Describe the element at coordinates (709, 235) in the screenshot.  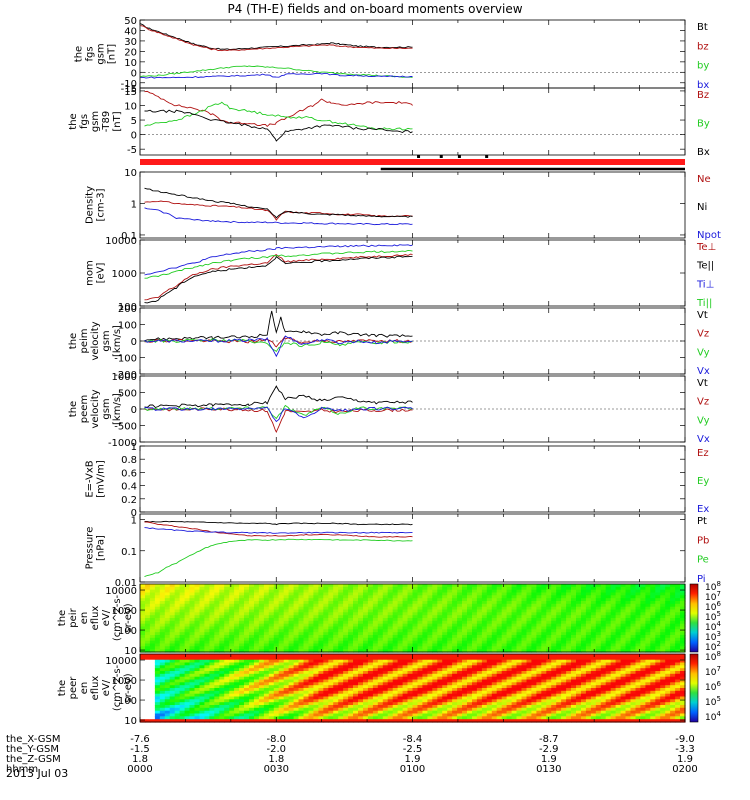
I see `legend-entry: Npot` at that location.